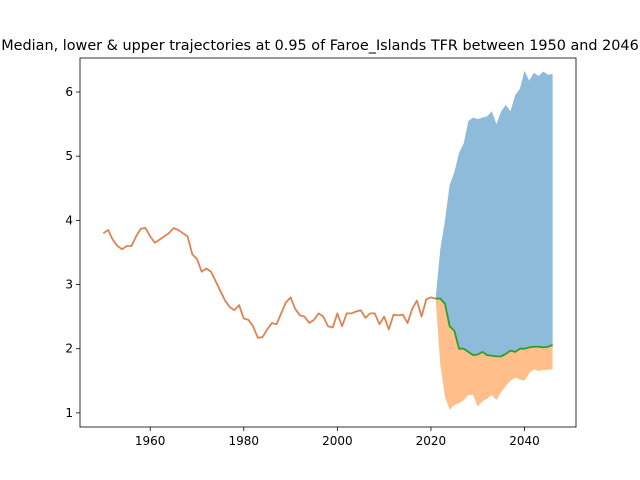 Image resolution: width=640 pixels, height=480 pixels. I want to click on y-tick-label: 3, so click(69, 285).